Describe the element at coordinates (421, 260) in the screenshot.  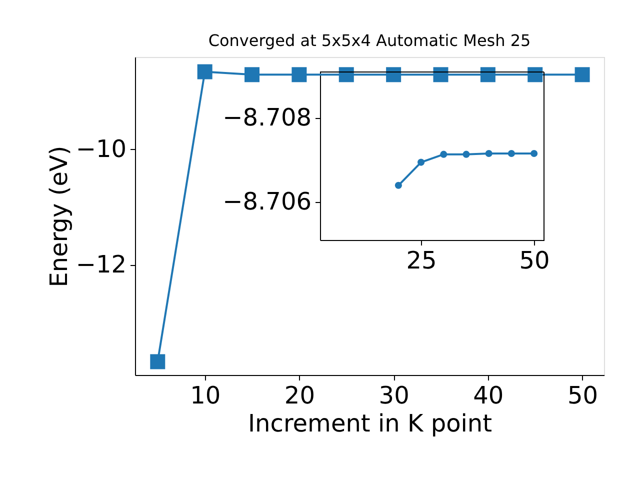
I see `x-tick-label: 25` at that location.